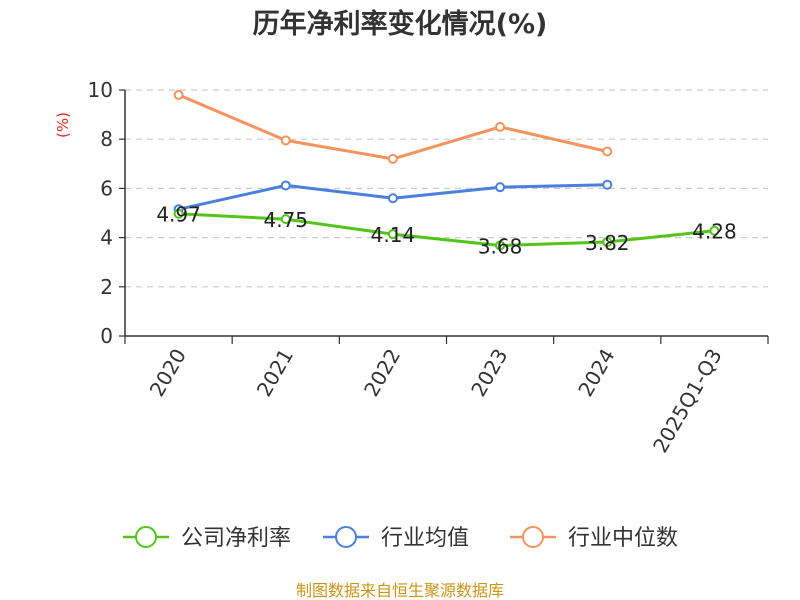  What do you see at coordinates (236, 538) in the screenshot?
I see `legend-label: 公司净利率` at bounding box center [236, 538].